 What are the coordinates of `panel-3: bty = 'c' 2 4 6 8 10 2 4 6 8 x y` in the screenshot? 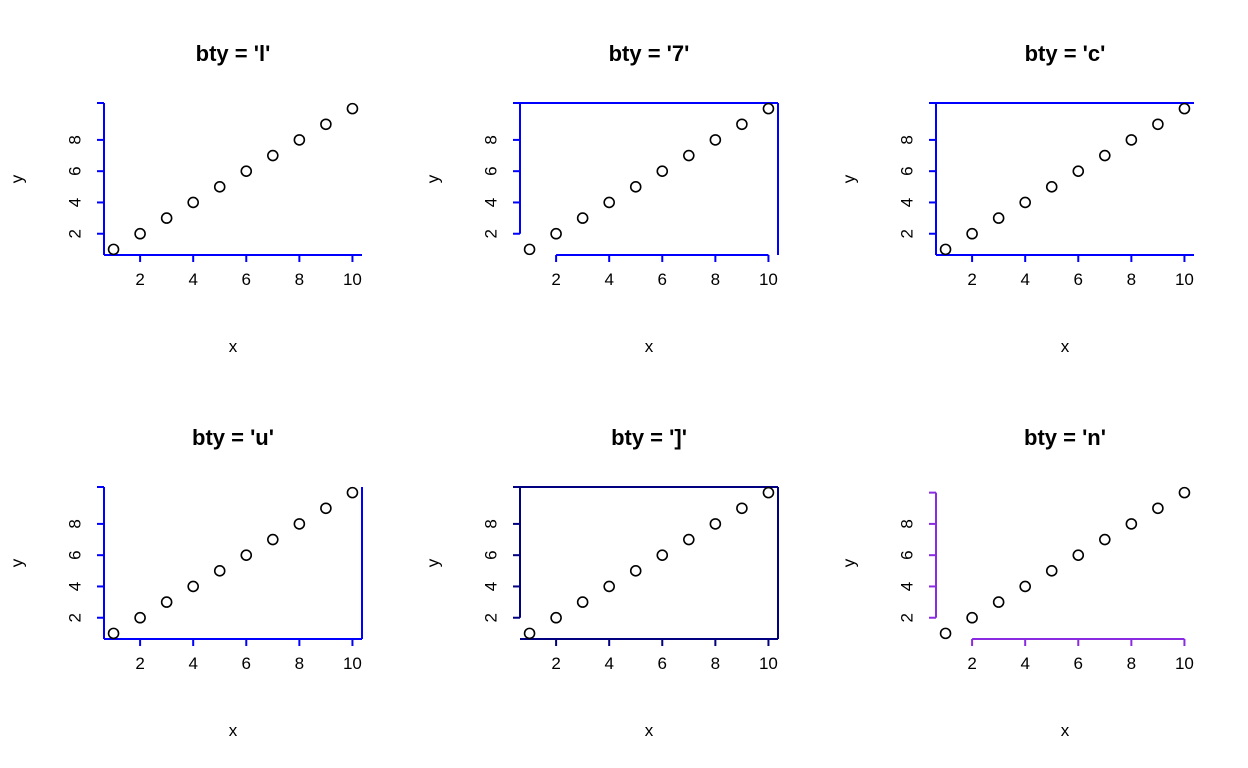 It's located at (1016, 198).